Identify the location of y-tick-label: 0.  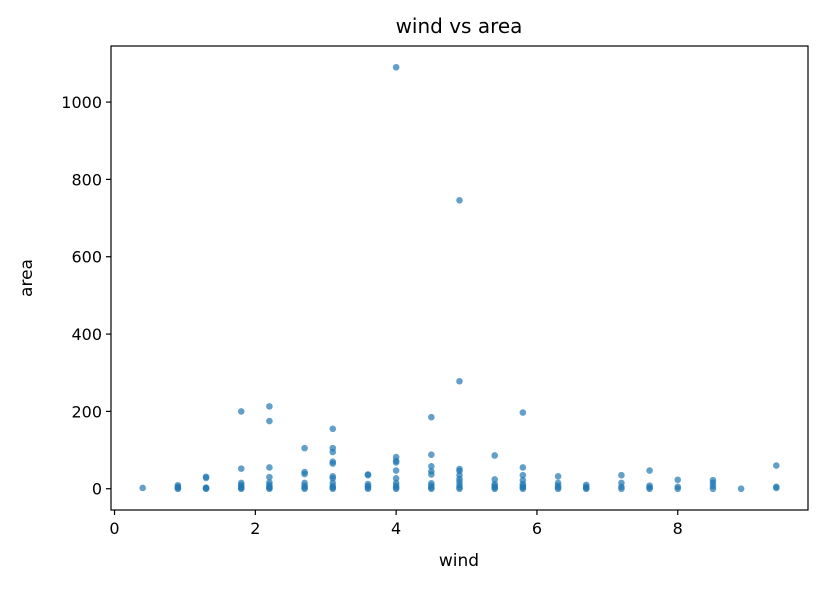
(97, 489).